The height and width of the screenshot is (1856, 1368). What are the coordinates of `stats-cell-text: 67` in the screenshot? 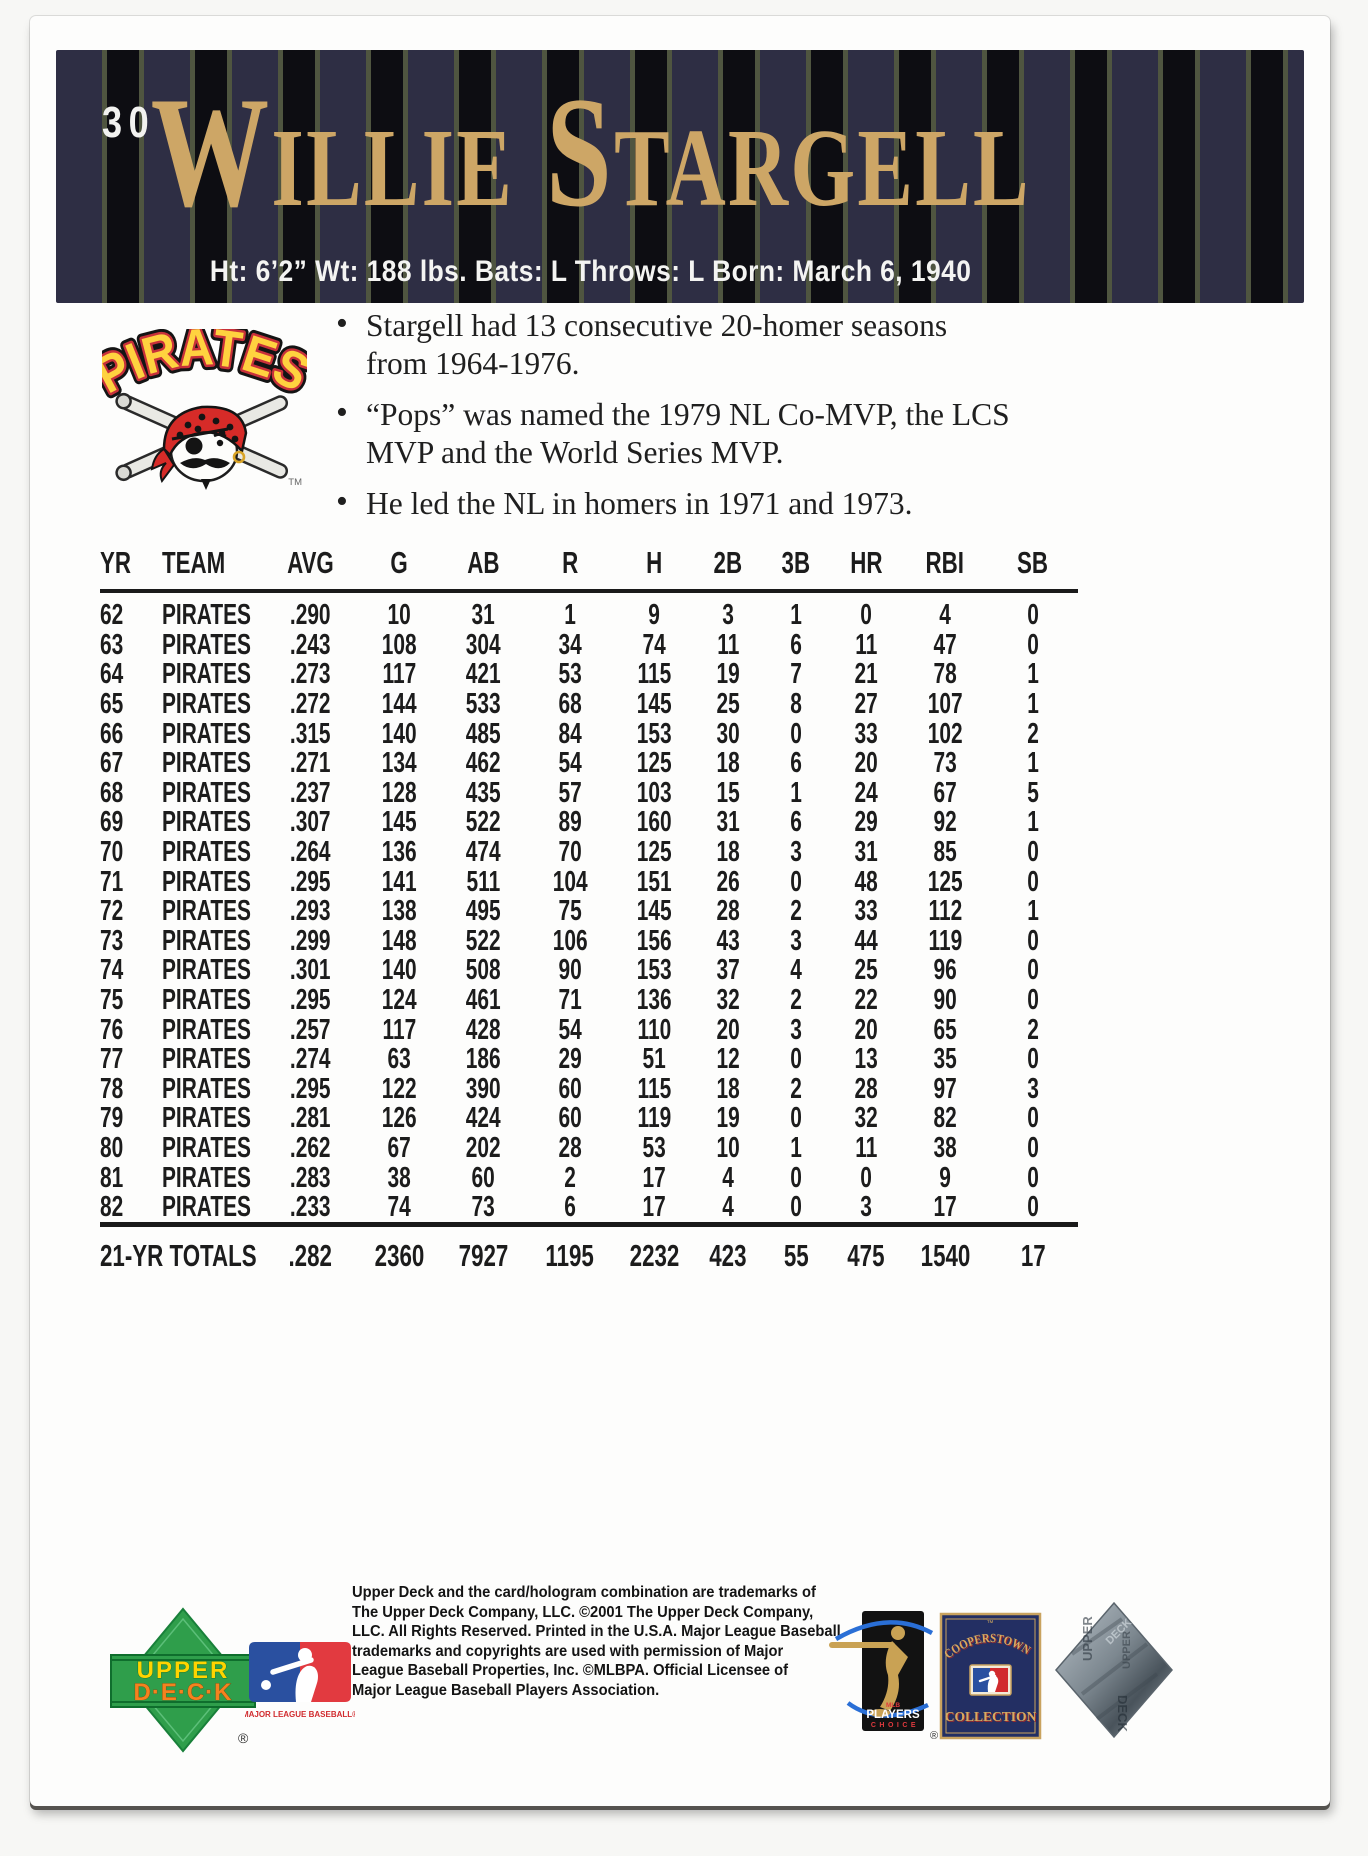 It's located at (112, 763).